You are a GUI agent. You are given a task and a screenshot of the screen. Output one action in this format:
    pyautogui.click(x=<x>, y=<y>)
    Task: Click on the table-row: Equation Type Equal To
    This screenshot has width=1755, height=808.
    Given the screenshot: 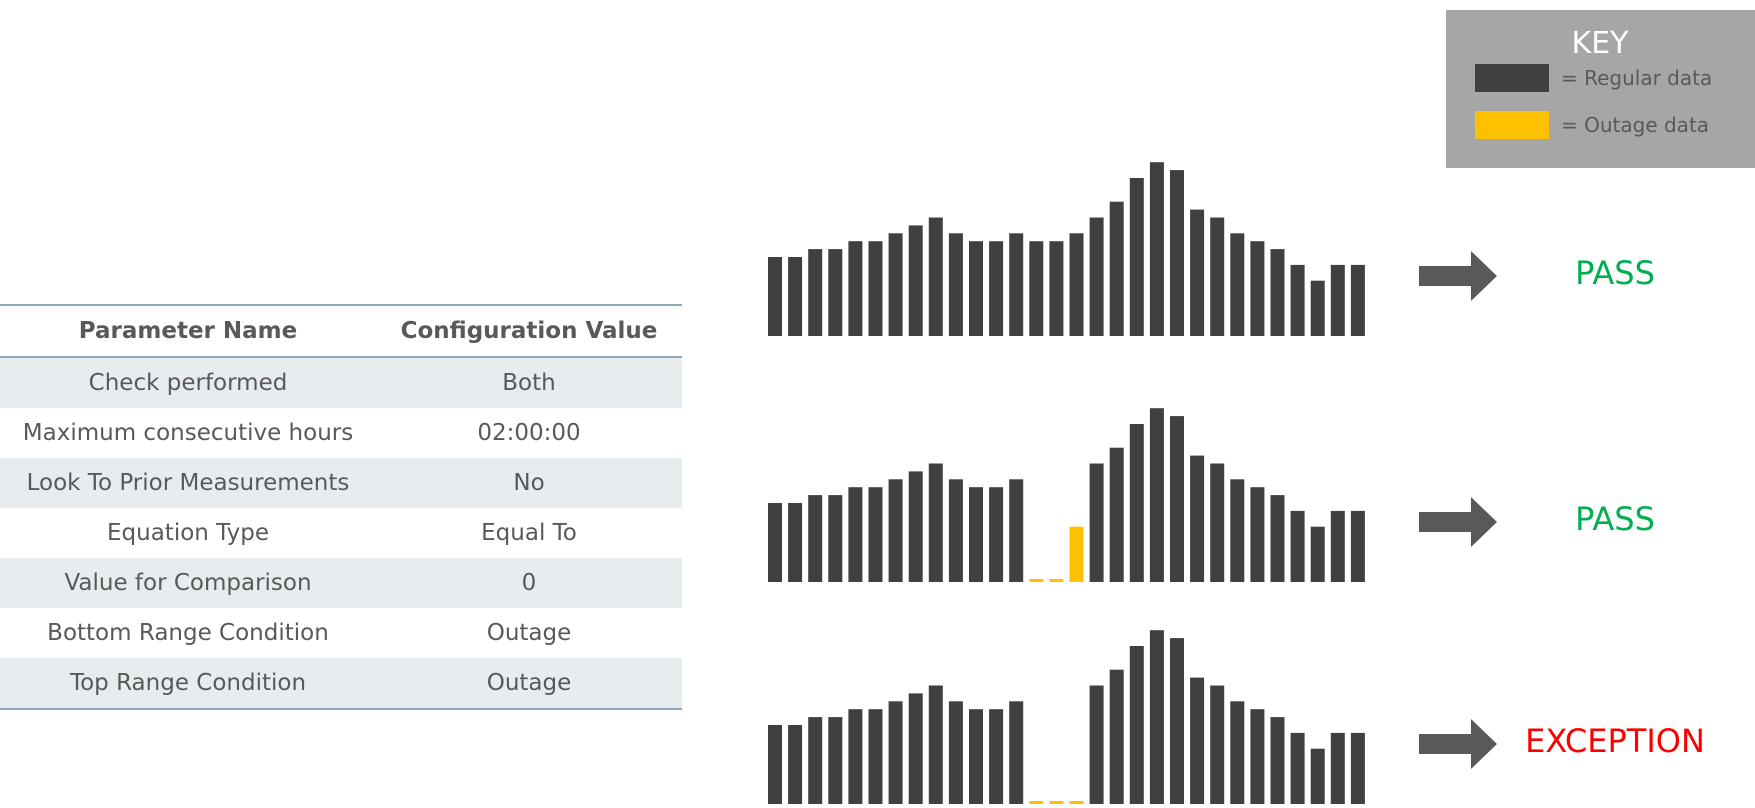 What is the action you would take?
    pyautogui.click(x=341, y=533)
    